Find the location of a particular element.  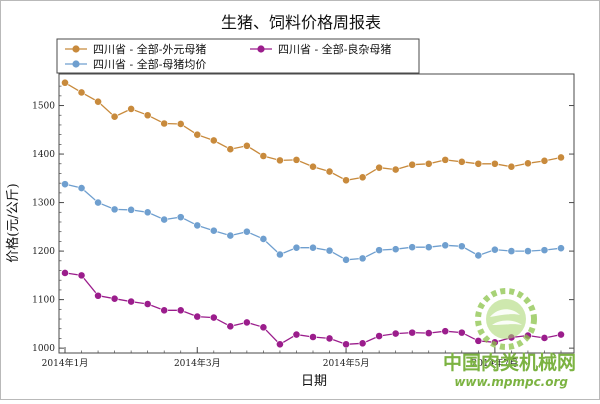

x-axis-label: 日期 is located at coordinates (314, 381).